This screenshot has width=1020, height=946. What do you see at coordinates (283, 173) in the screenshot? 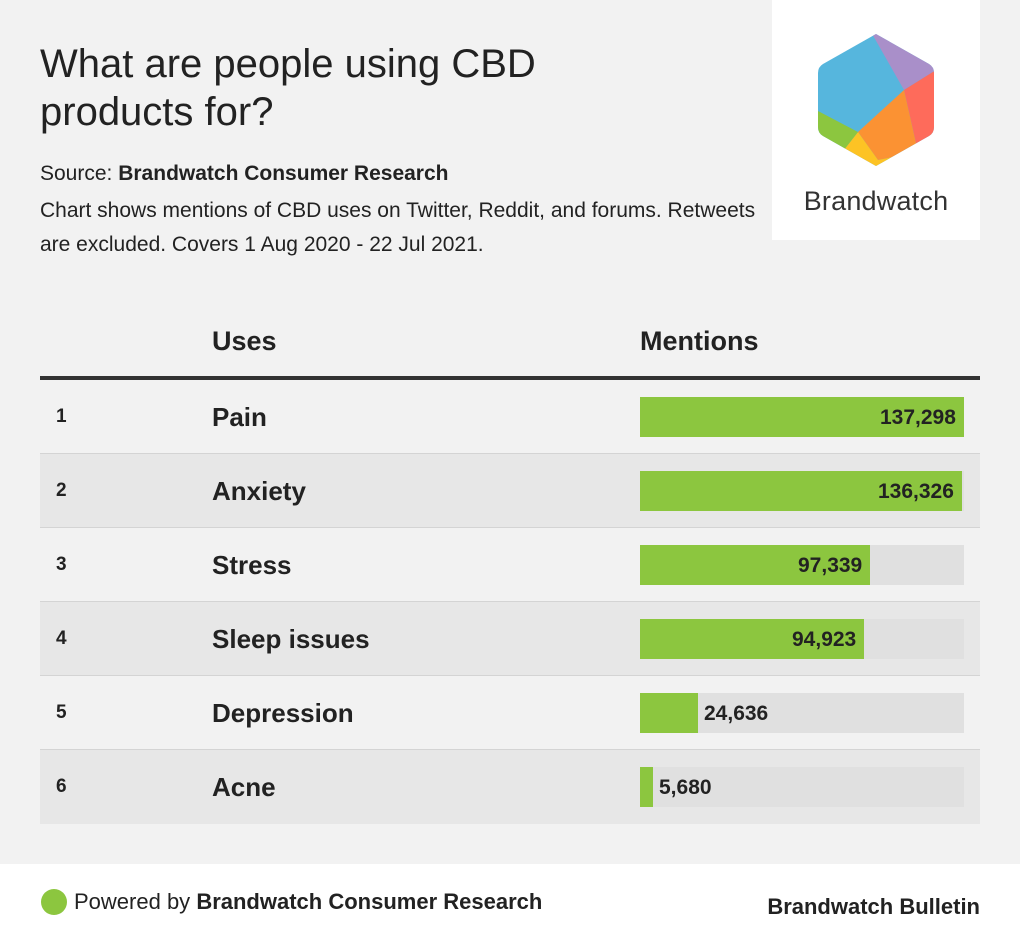
I see `source-name: Brandwatch Consumer Research` at bounding box center [283, 173].